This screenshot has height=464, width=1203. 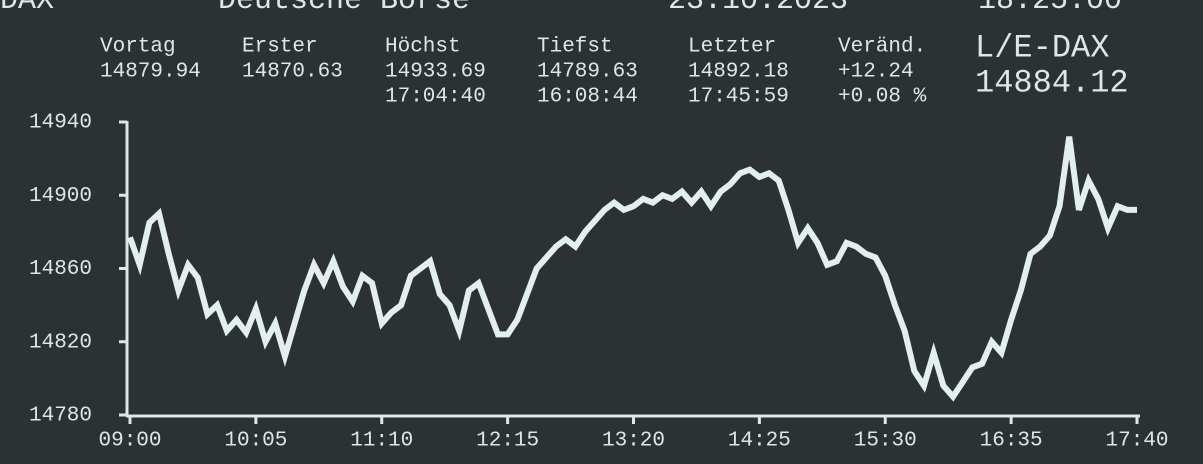 I want to click on x-tick-label: 12:15, so click(x=507, y=441).